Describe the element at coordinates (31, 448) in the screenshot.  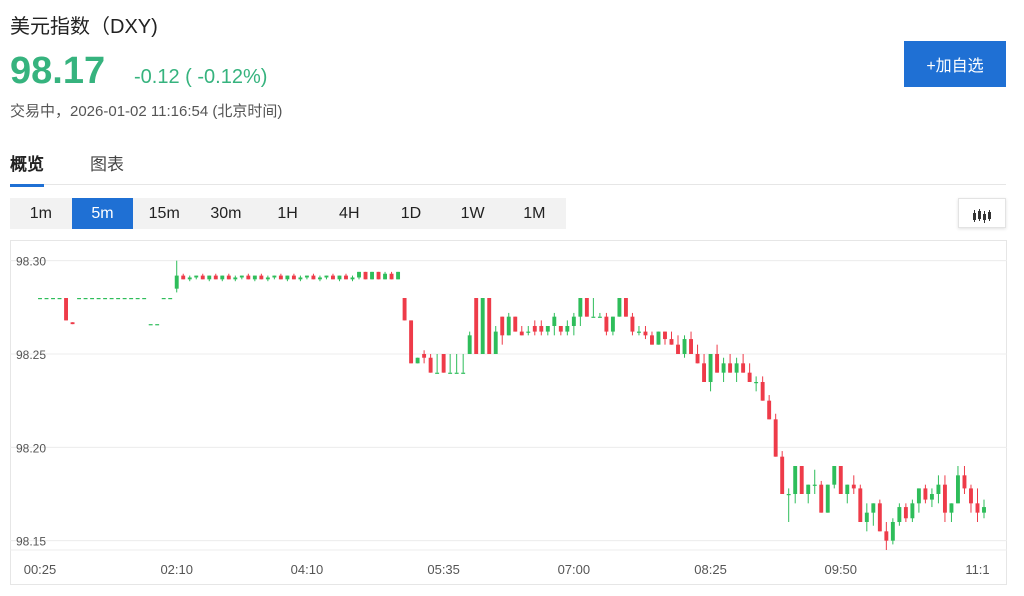
I see `y-tick-label: 98.20` at that location.